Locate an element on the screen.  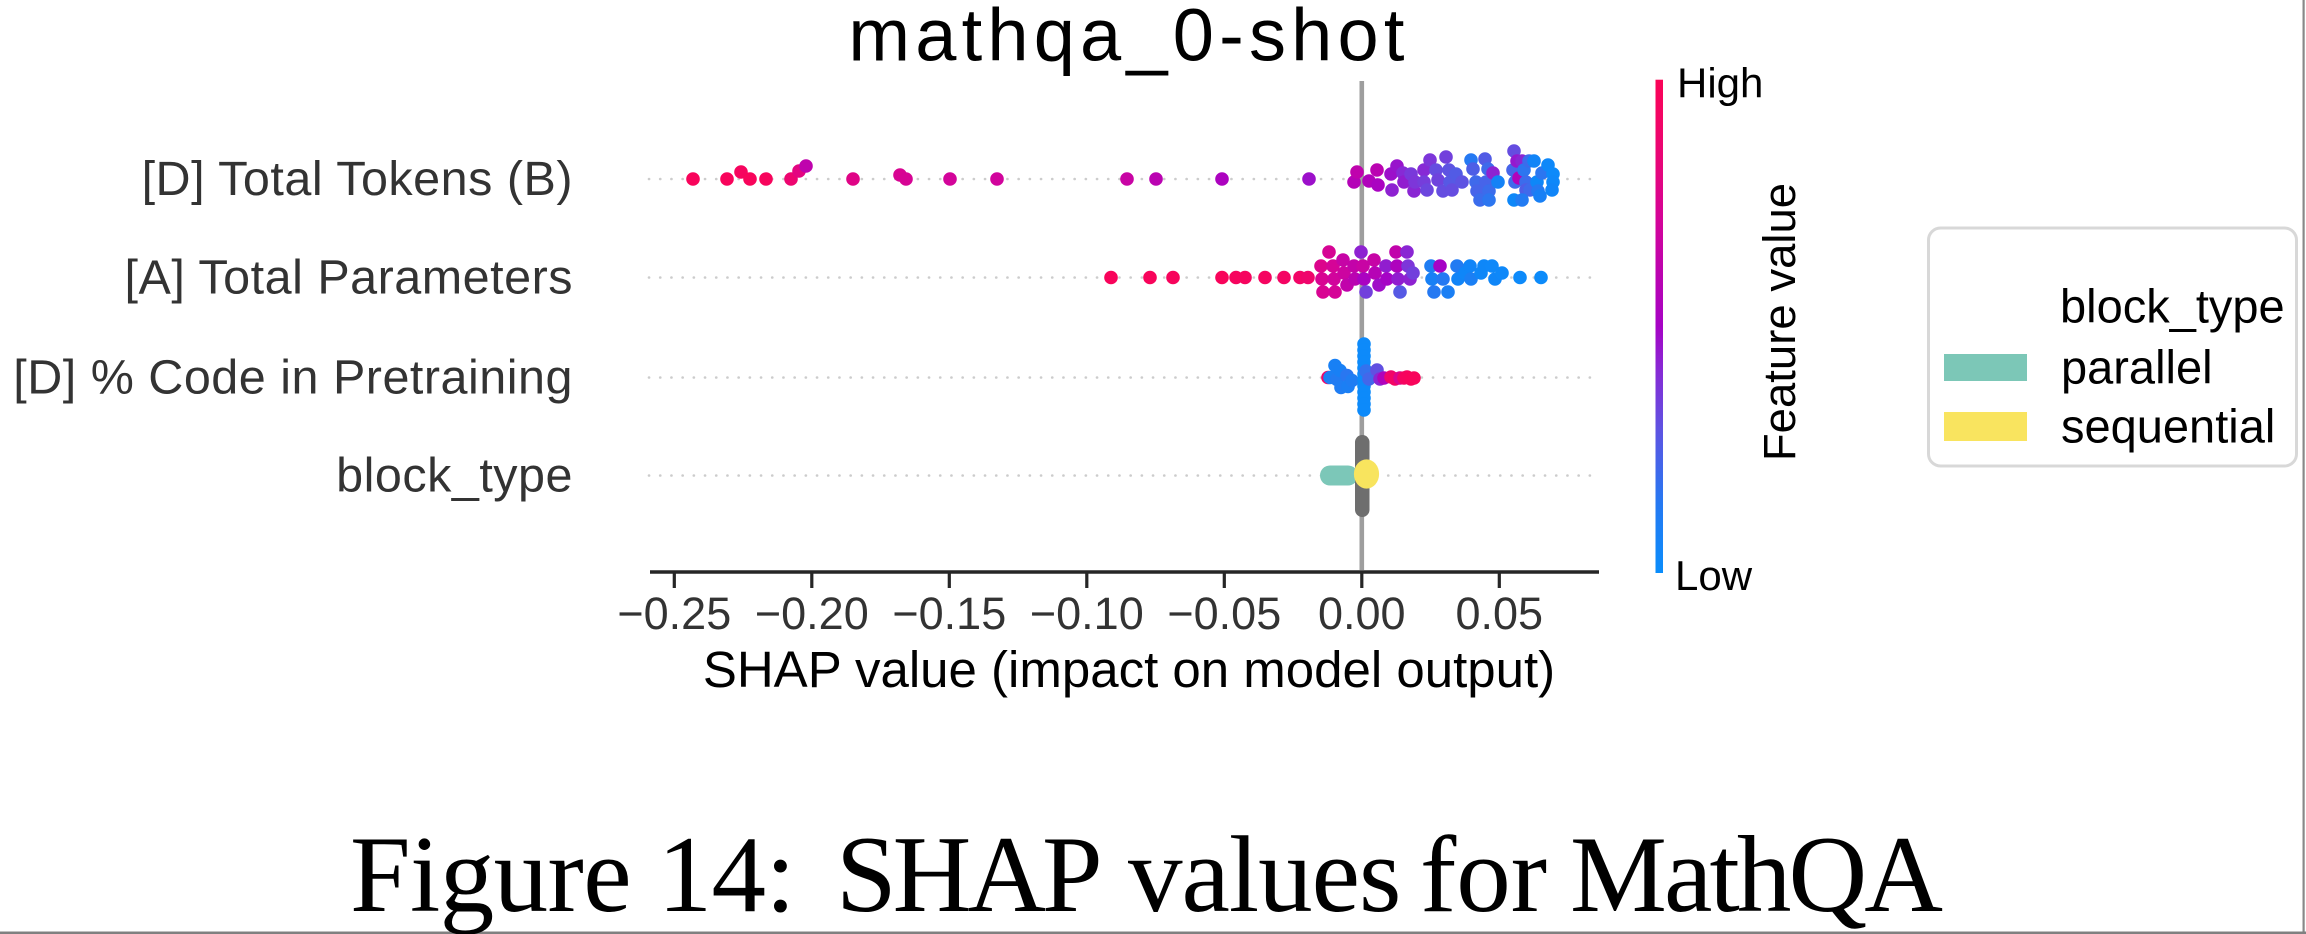
svg-text: 0.00 is located at coordinates (1362, 613).